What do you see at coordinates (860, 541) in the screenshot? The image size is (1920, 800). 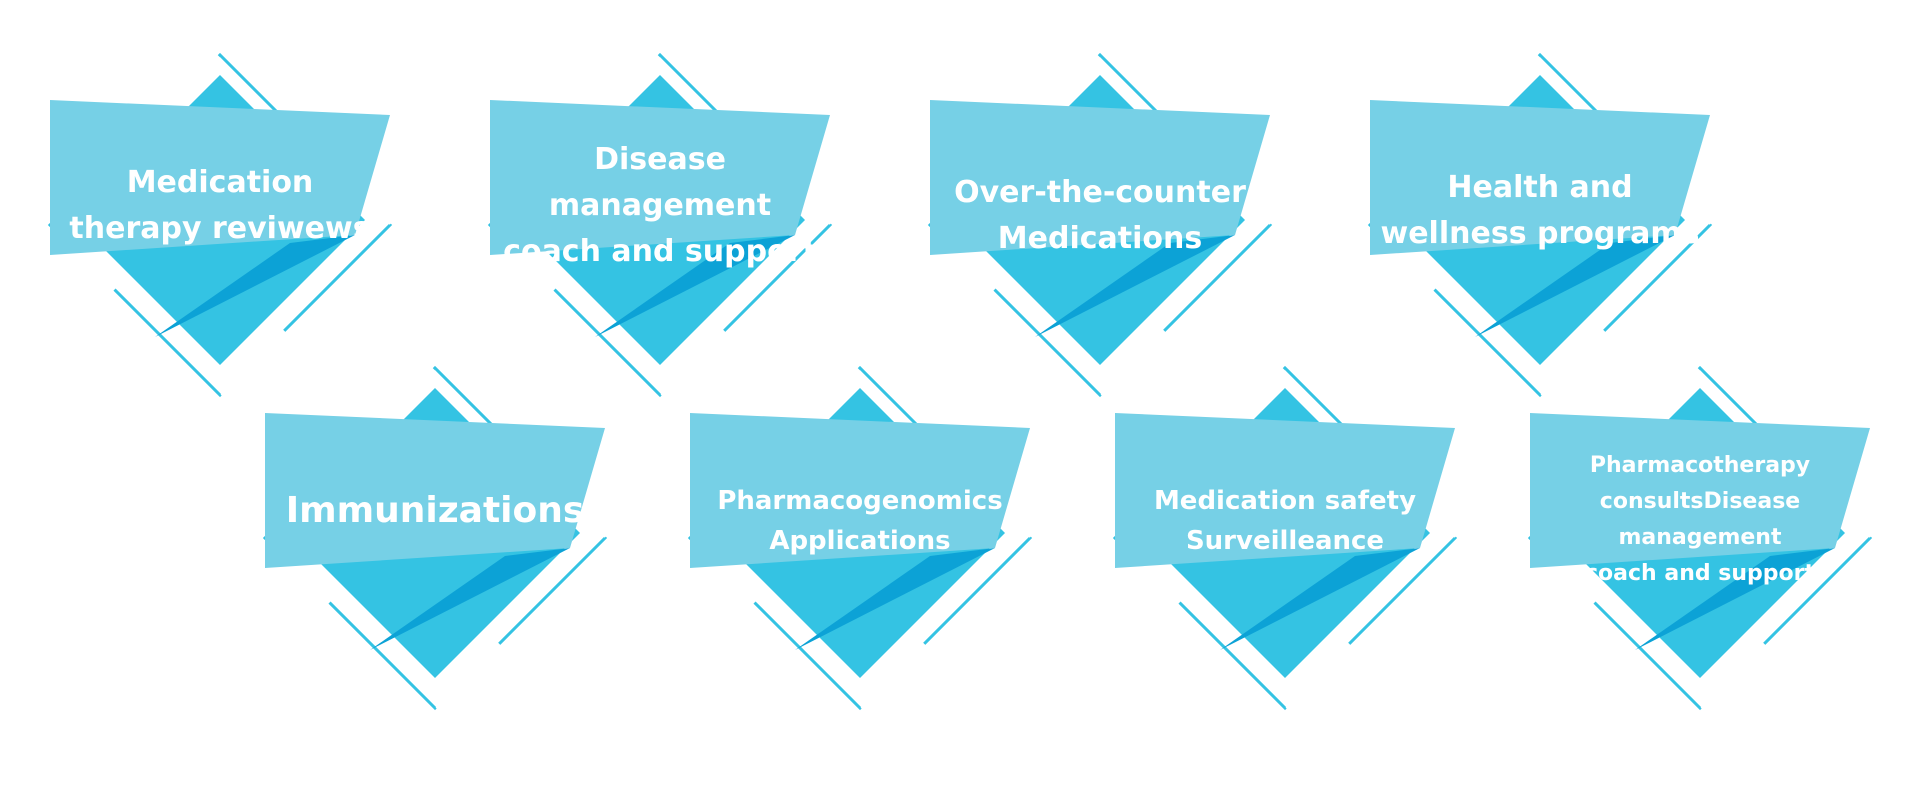 I see `badge-label-line: Applications` at bounding box center [860, 541].